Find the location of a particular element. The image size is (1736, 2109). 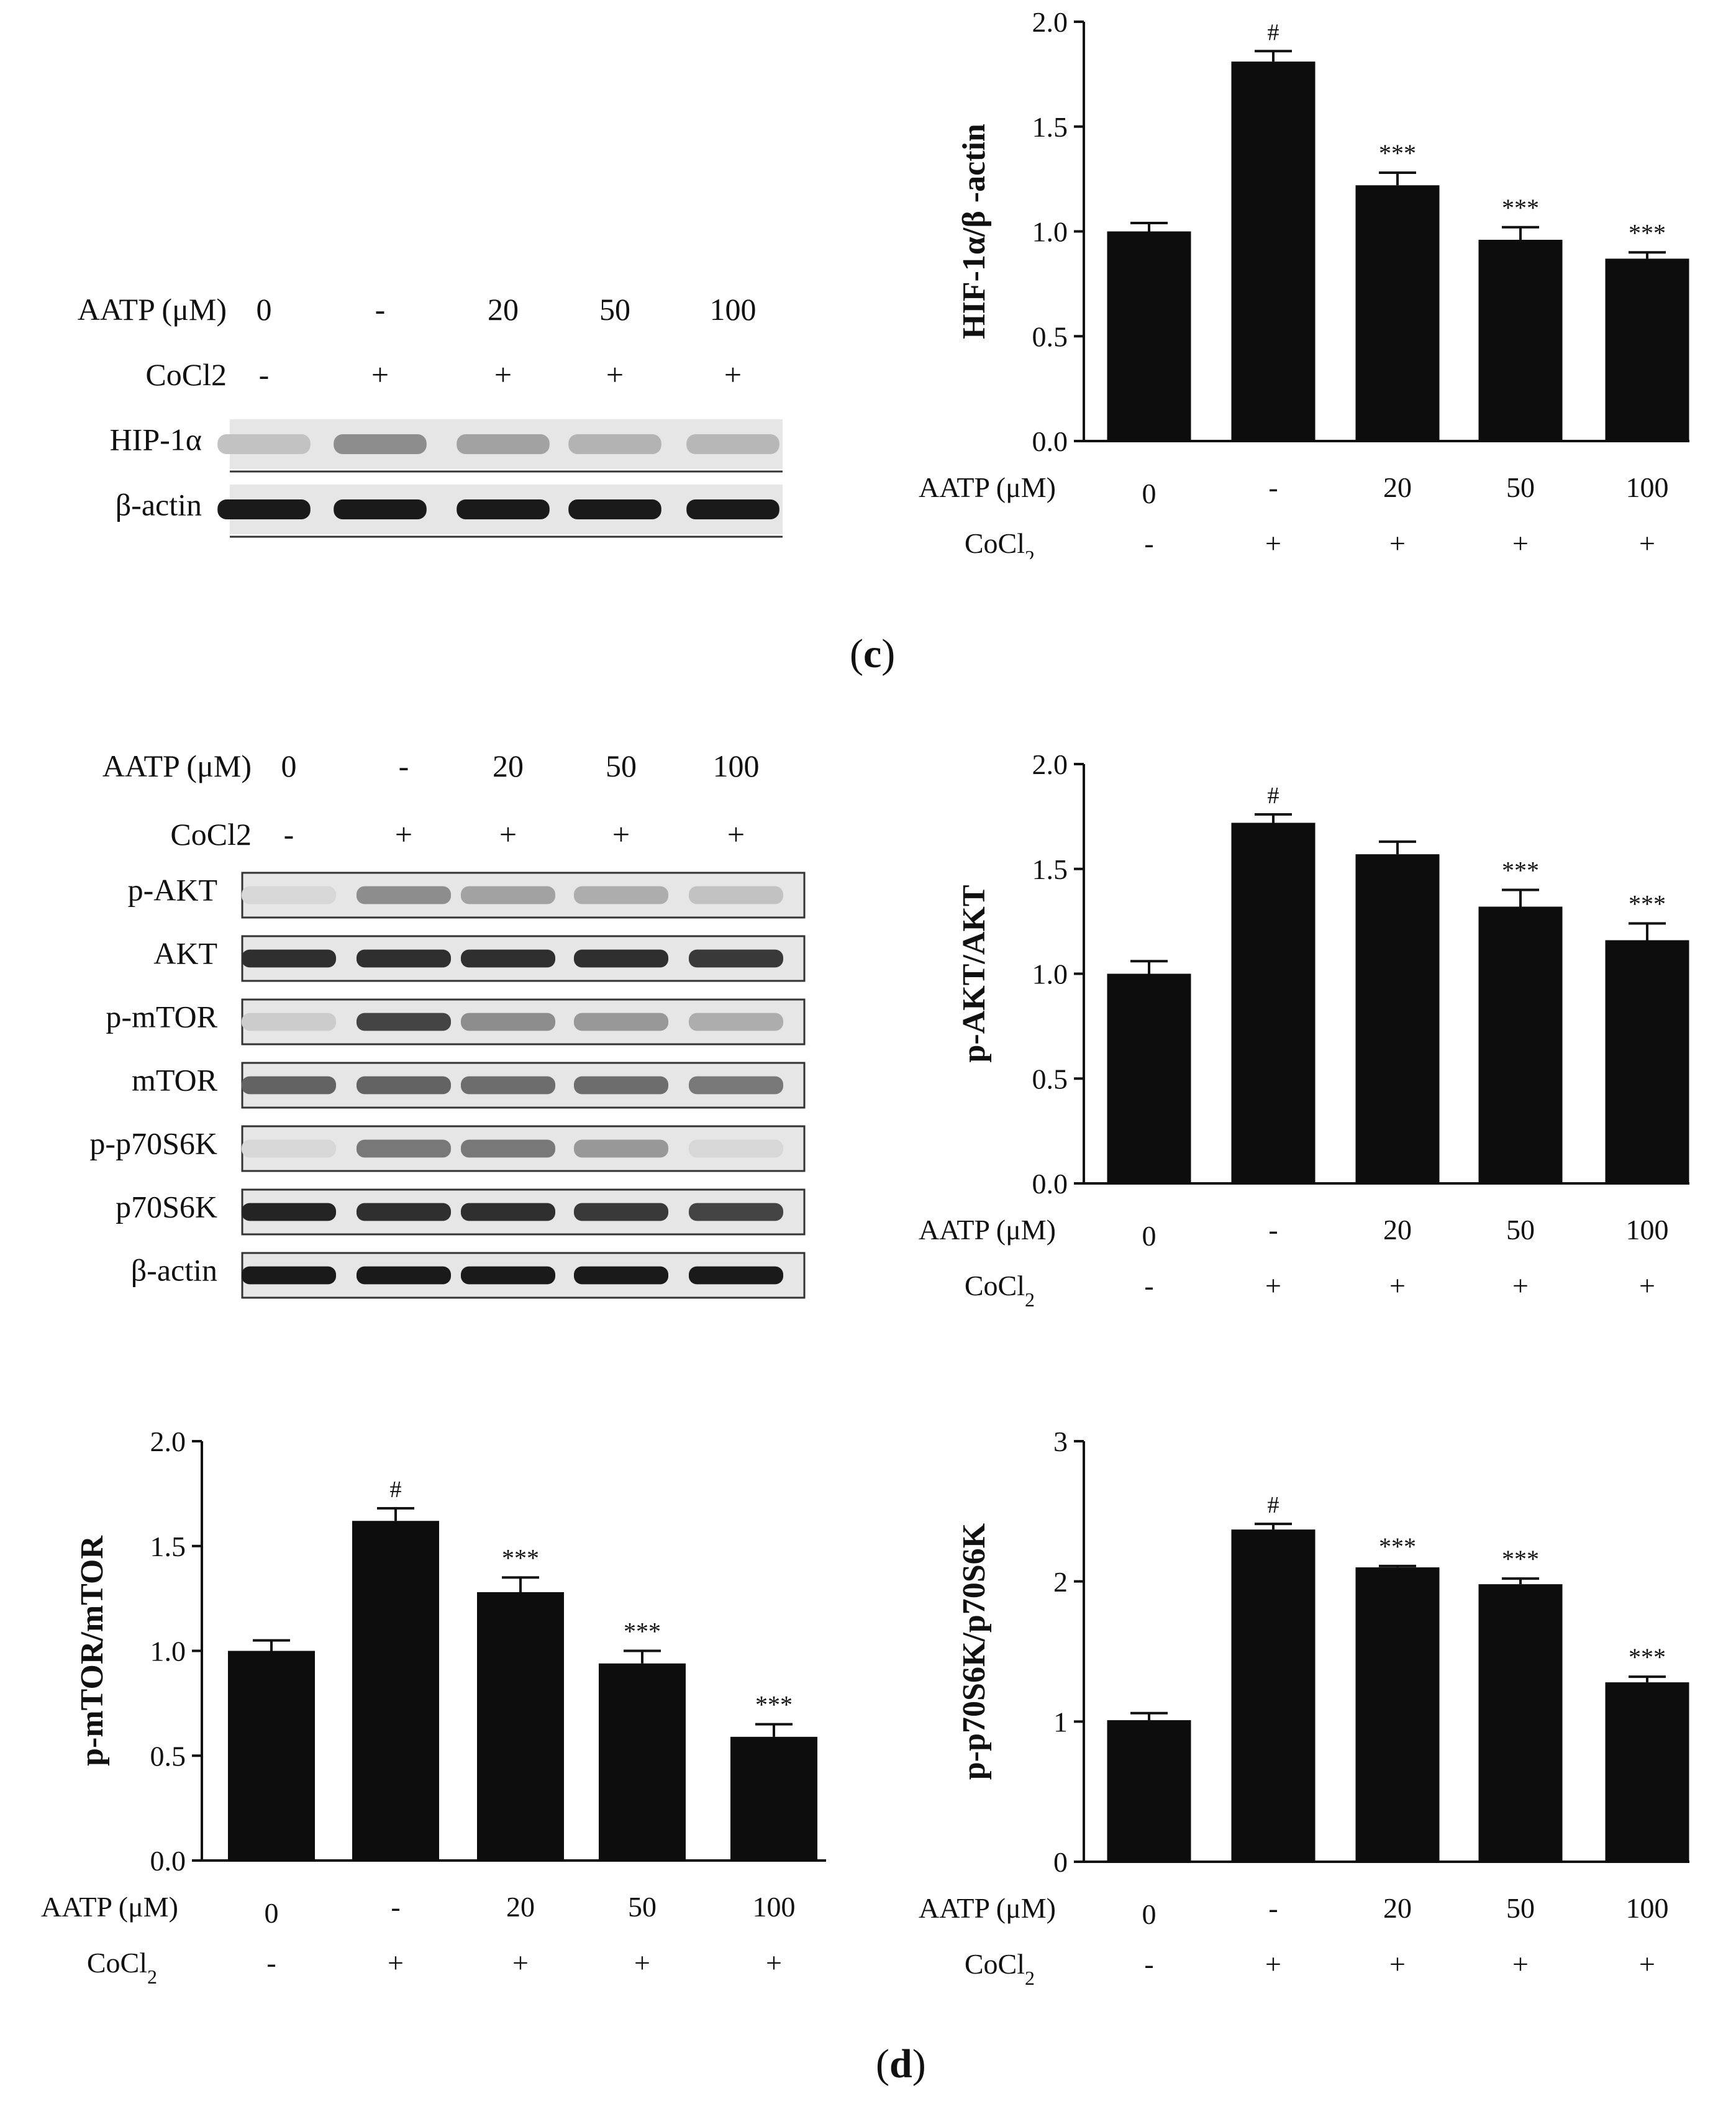

blot-row-label: p-p70S6K is located at coordinates (153, 1144).